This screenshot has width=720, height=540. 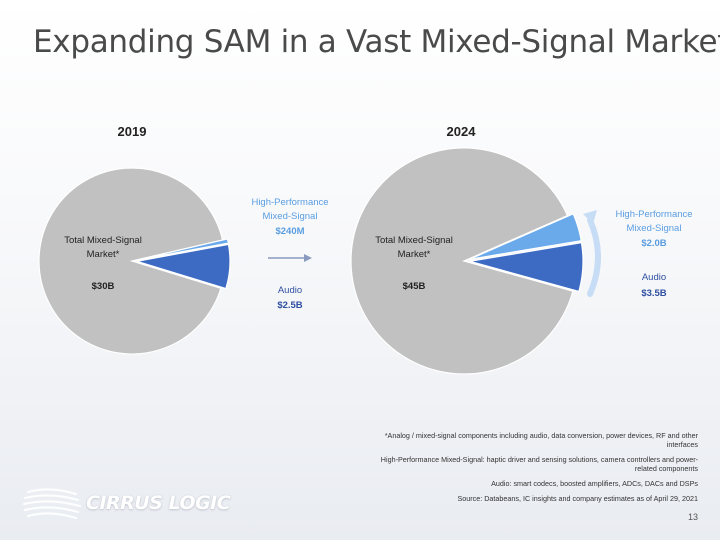 What do you see at coordinates (158, 503) in the screenshot?
I see `logo-text: CIRRUS LOGIC` at bounding box center [158, 503].